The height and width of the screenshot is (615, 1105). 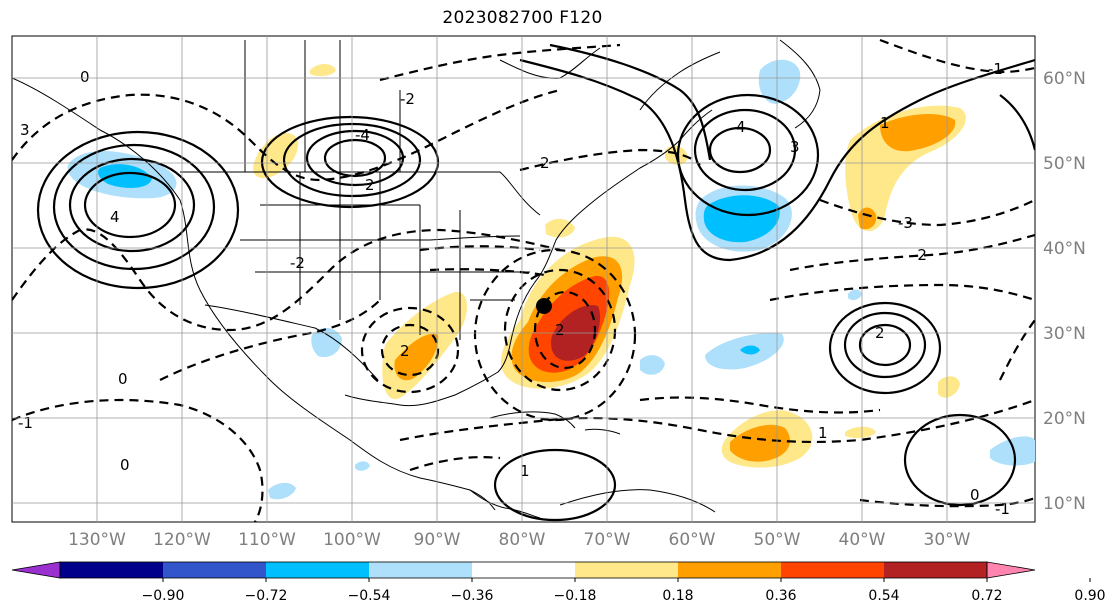 What do you see at coordinates (555, 485) in the screenshot?
I see `contour-high-caribbean` at bounding box center [555, 485].